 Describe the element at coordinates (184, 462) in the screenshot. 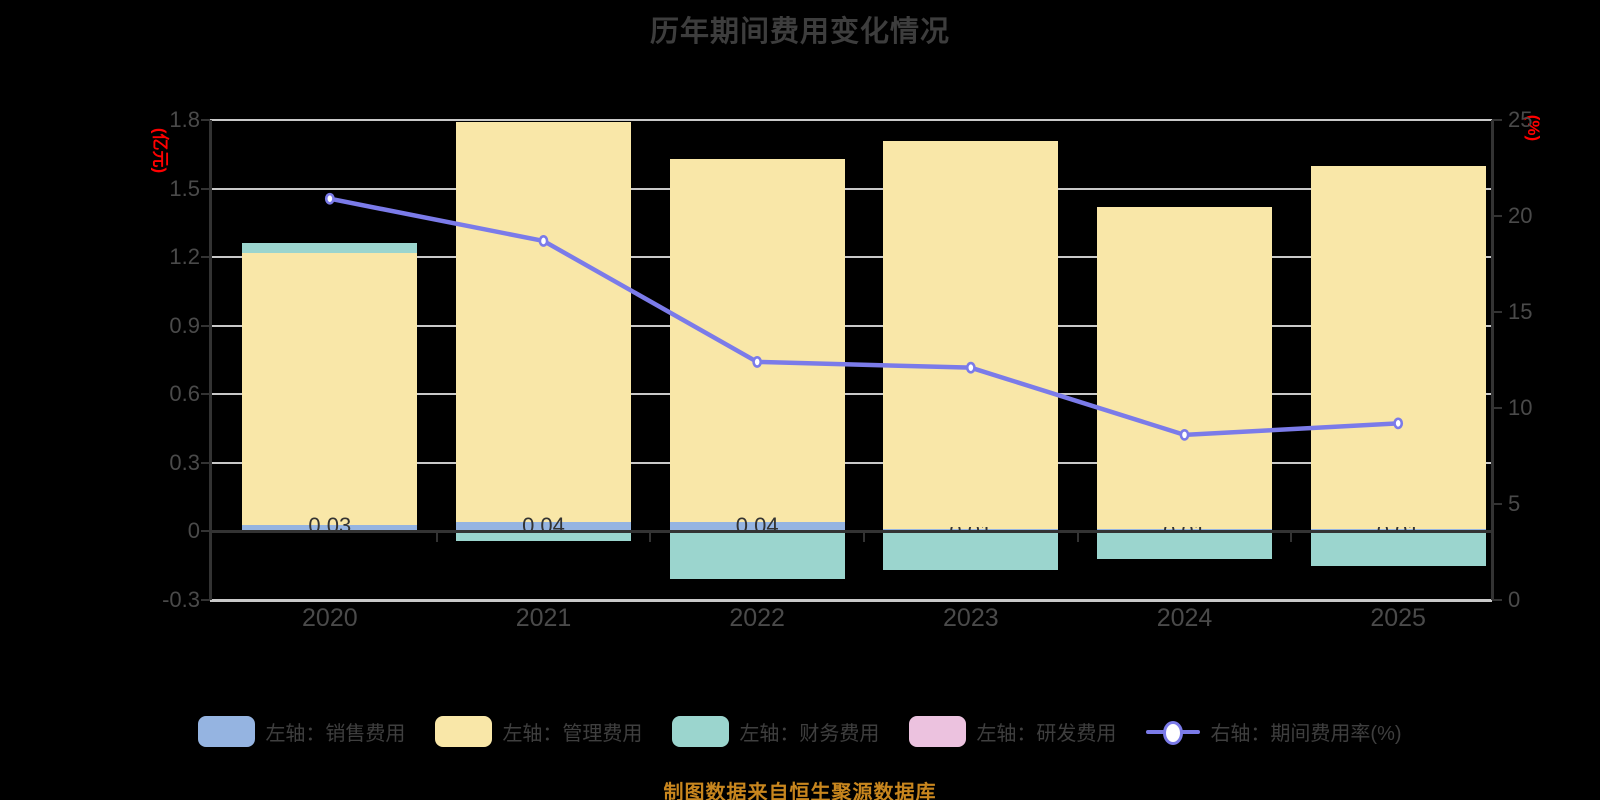

I see `left-axis-label-0.3: 0.3` at that location.